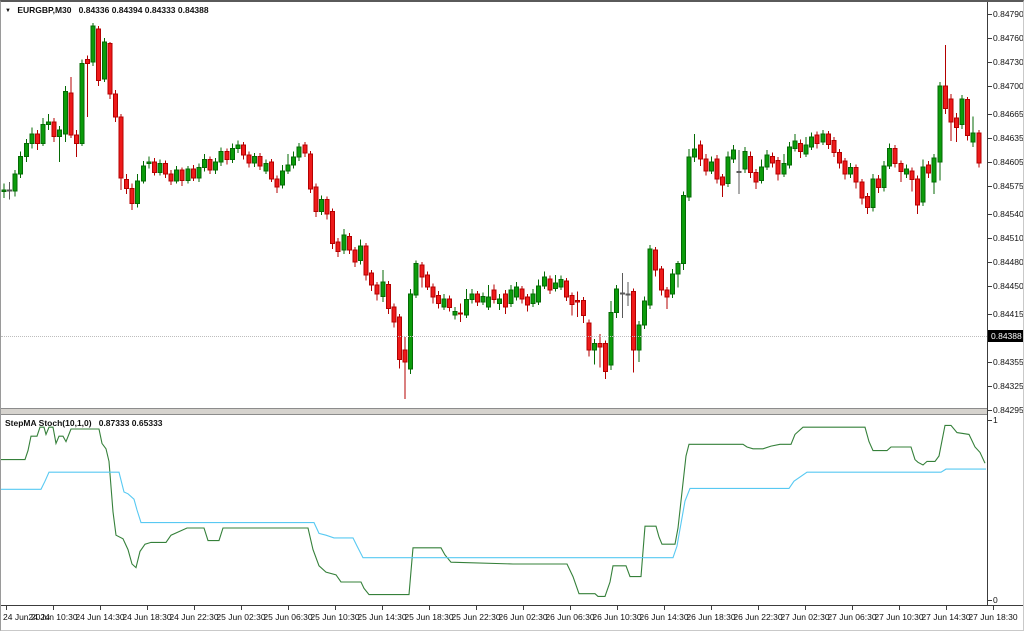 The width and height of the screenshot is (1024, 631). What do you see at coordinates (946, 617) in the screenshot?
I see `time-tick-label: 27 Jun 14:30` at bounding box center [946, 617].